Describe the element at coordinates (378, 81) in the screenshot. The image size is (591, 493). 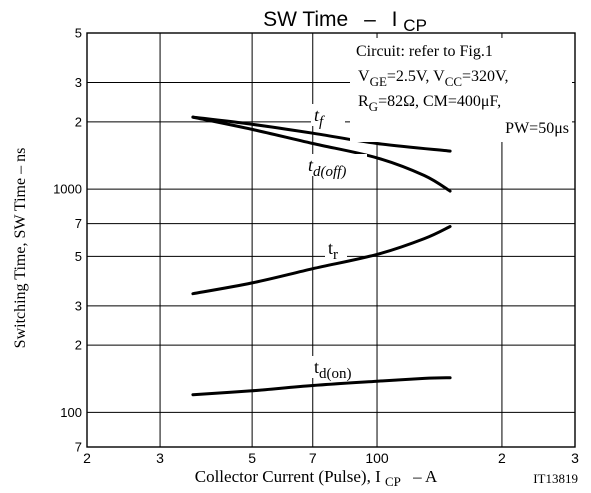
I see `condition-line-1-part-1: GE` at that location.